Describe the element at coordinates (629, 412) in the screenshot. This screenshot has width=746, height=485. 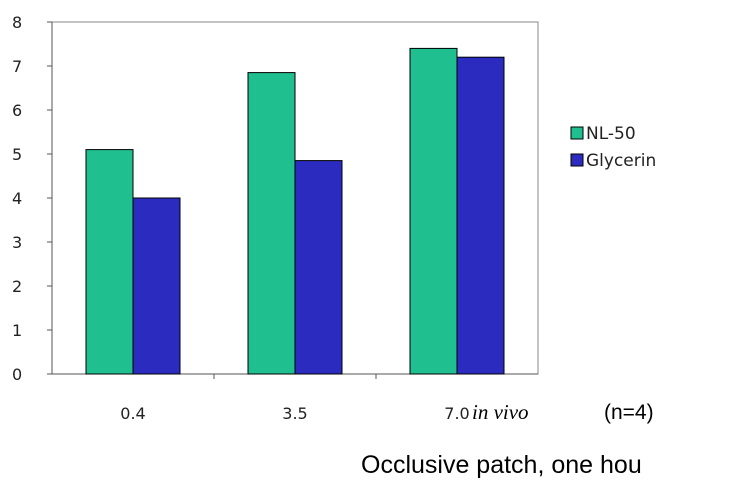
I see `sample-size-label: (n=4)` at that location.